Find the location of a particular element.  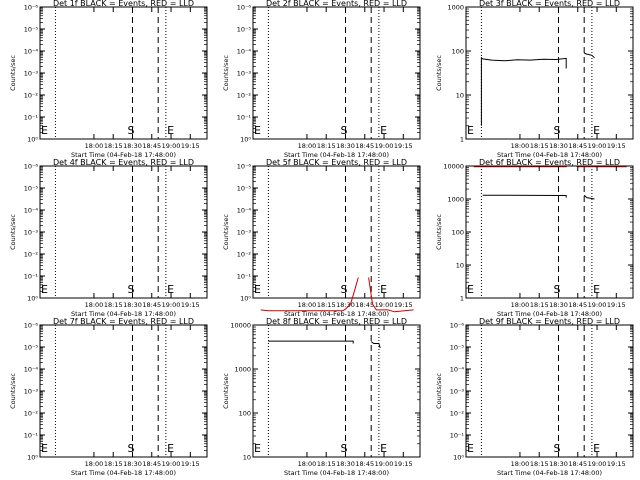

y-tick-label: 1 is located at coordinates (462, 299).